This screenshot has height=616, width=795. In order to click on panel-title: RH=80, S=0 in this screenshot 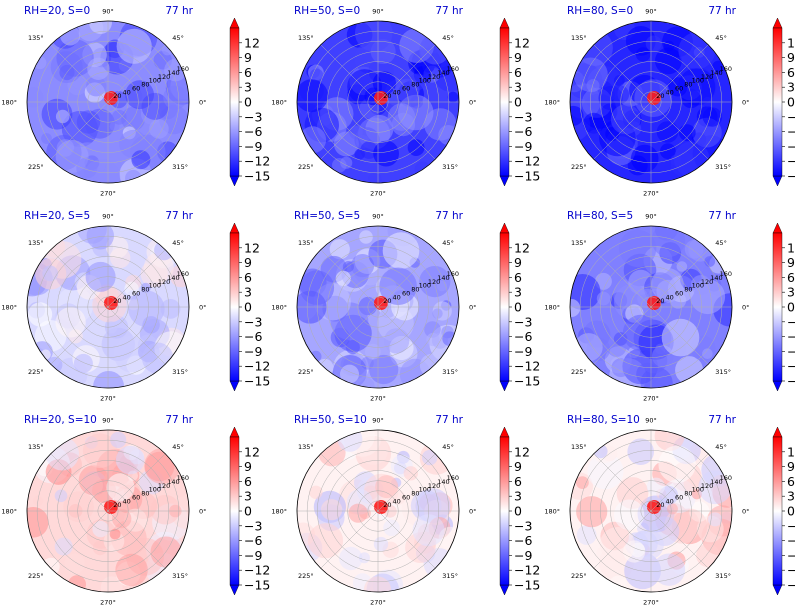, I will do `click(600, 11)`.